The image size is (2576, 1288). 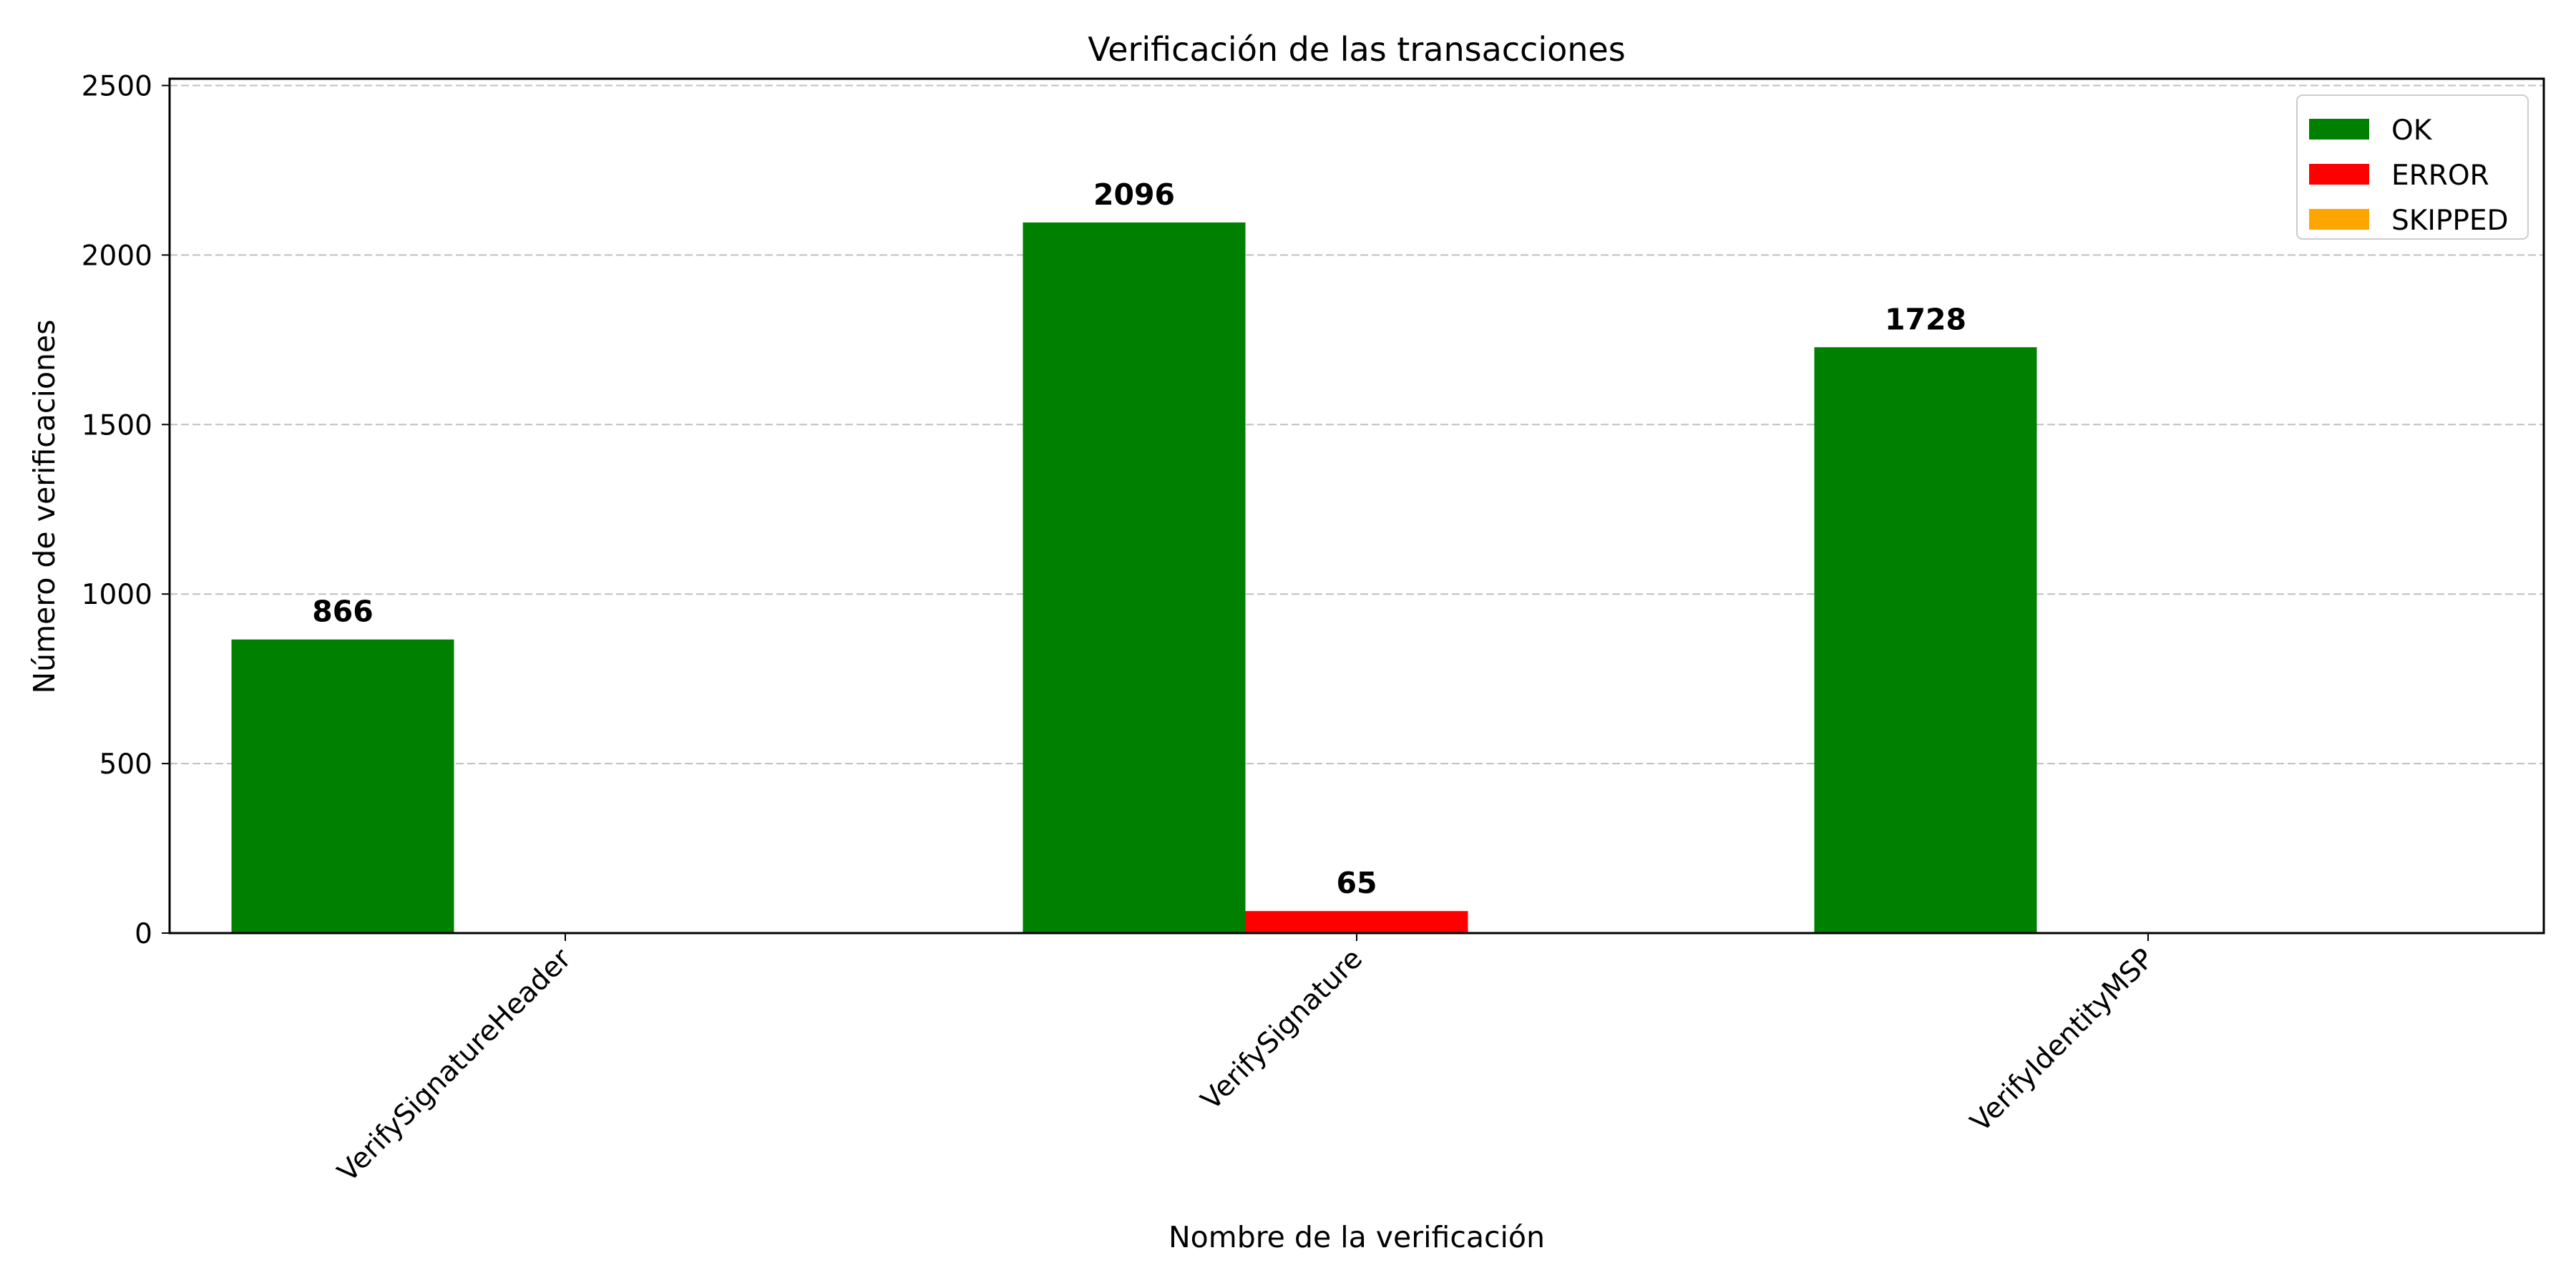 I want to click on legend-label-skipped: SKIPPED, so click(x=2450, y=221).